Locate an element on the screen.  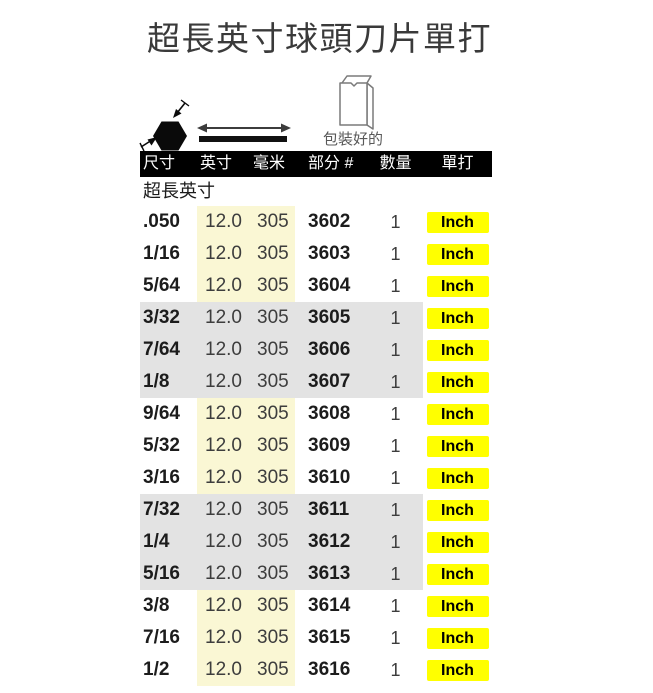
row-size: 3/32 is located at coordinates (168, 318).